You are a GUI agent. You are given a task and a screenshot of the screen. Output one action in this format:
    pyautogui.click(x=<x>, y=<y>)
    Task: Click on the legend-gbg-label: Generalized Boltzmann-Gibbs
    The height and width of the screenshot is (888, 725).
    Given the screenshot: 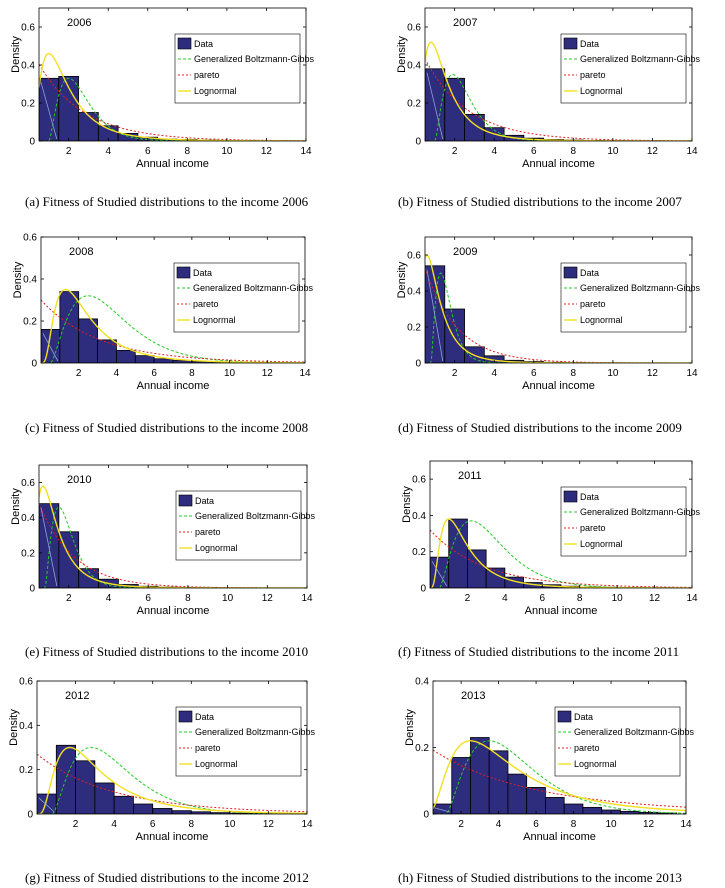 What is the action you would take?
    pyautogui.click(x=640, y=59)
    